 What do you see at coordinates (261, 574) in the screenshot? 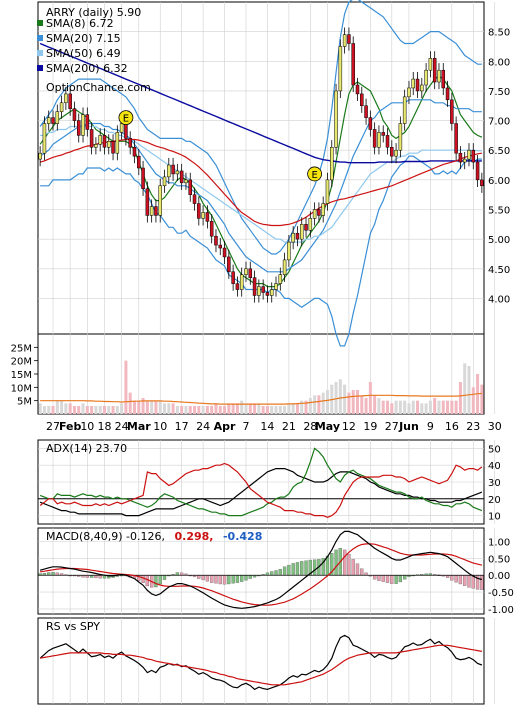
I see `macd-signal-line` at bounding box center [261, 574].